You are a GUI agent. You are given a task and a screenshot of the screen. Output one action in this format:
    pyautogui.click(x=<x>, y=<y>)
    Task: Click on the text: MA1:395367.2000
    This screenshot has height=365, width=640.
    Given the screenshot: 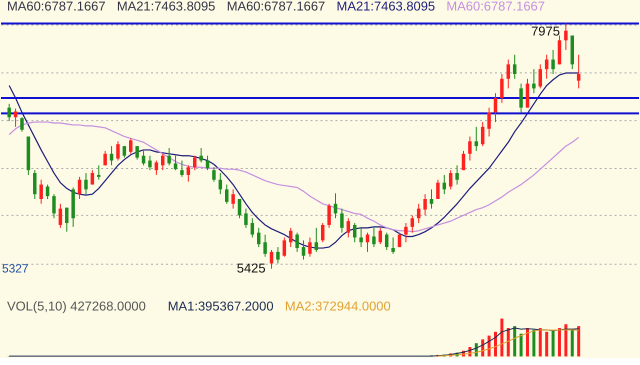 What is the action you would take?
    pyautogui.click(x=221, y=306)
    